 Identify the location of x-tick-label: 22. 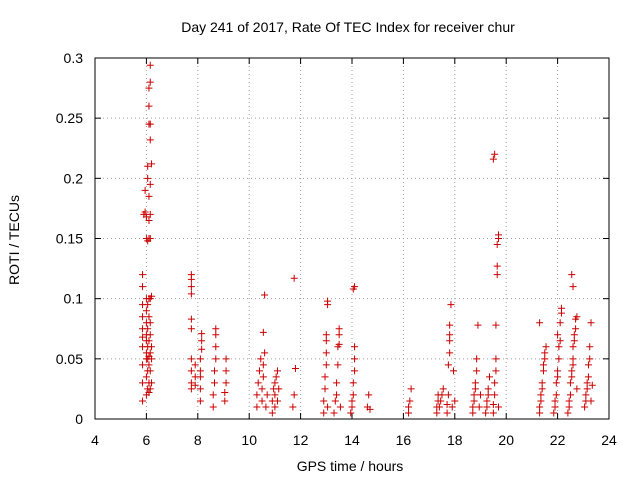
(558, 440).